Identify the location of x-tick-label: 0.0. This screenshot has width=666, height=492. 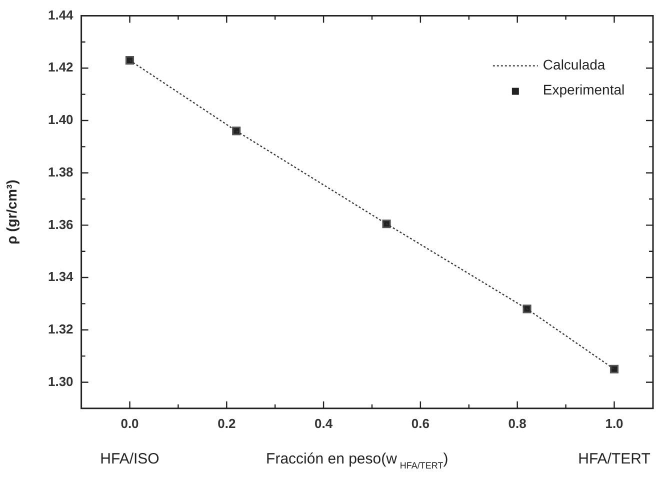
(129, 423).